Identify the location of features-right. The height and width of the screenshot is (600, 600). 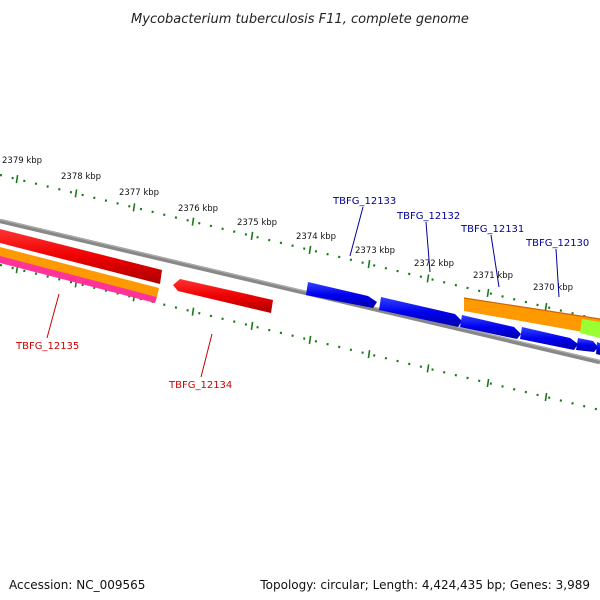
(453, 318).